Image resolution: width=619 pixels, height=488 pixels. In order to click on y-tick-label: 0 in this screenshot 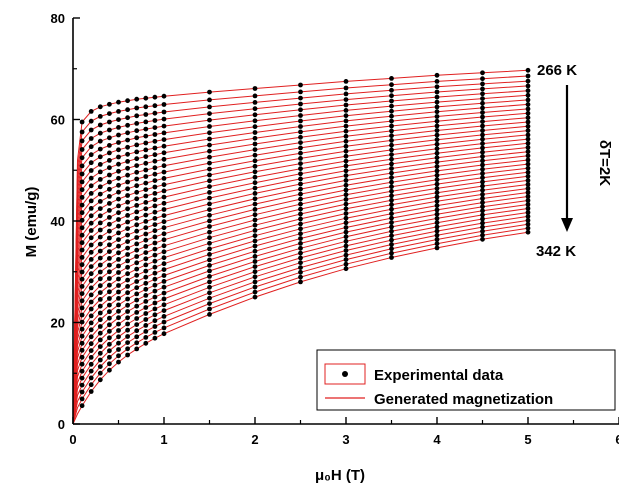, I will do `click(61, 424)`.